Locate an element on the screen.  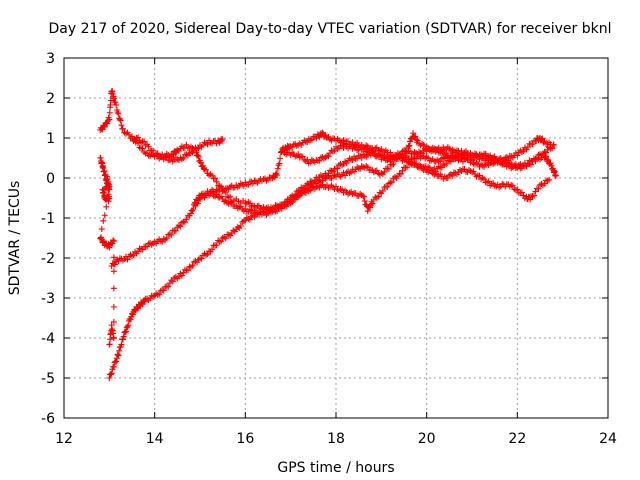
series-track-e is located at coordinates (375, 182).